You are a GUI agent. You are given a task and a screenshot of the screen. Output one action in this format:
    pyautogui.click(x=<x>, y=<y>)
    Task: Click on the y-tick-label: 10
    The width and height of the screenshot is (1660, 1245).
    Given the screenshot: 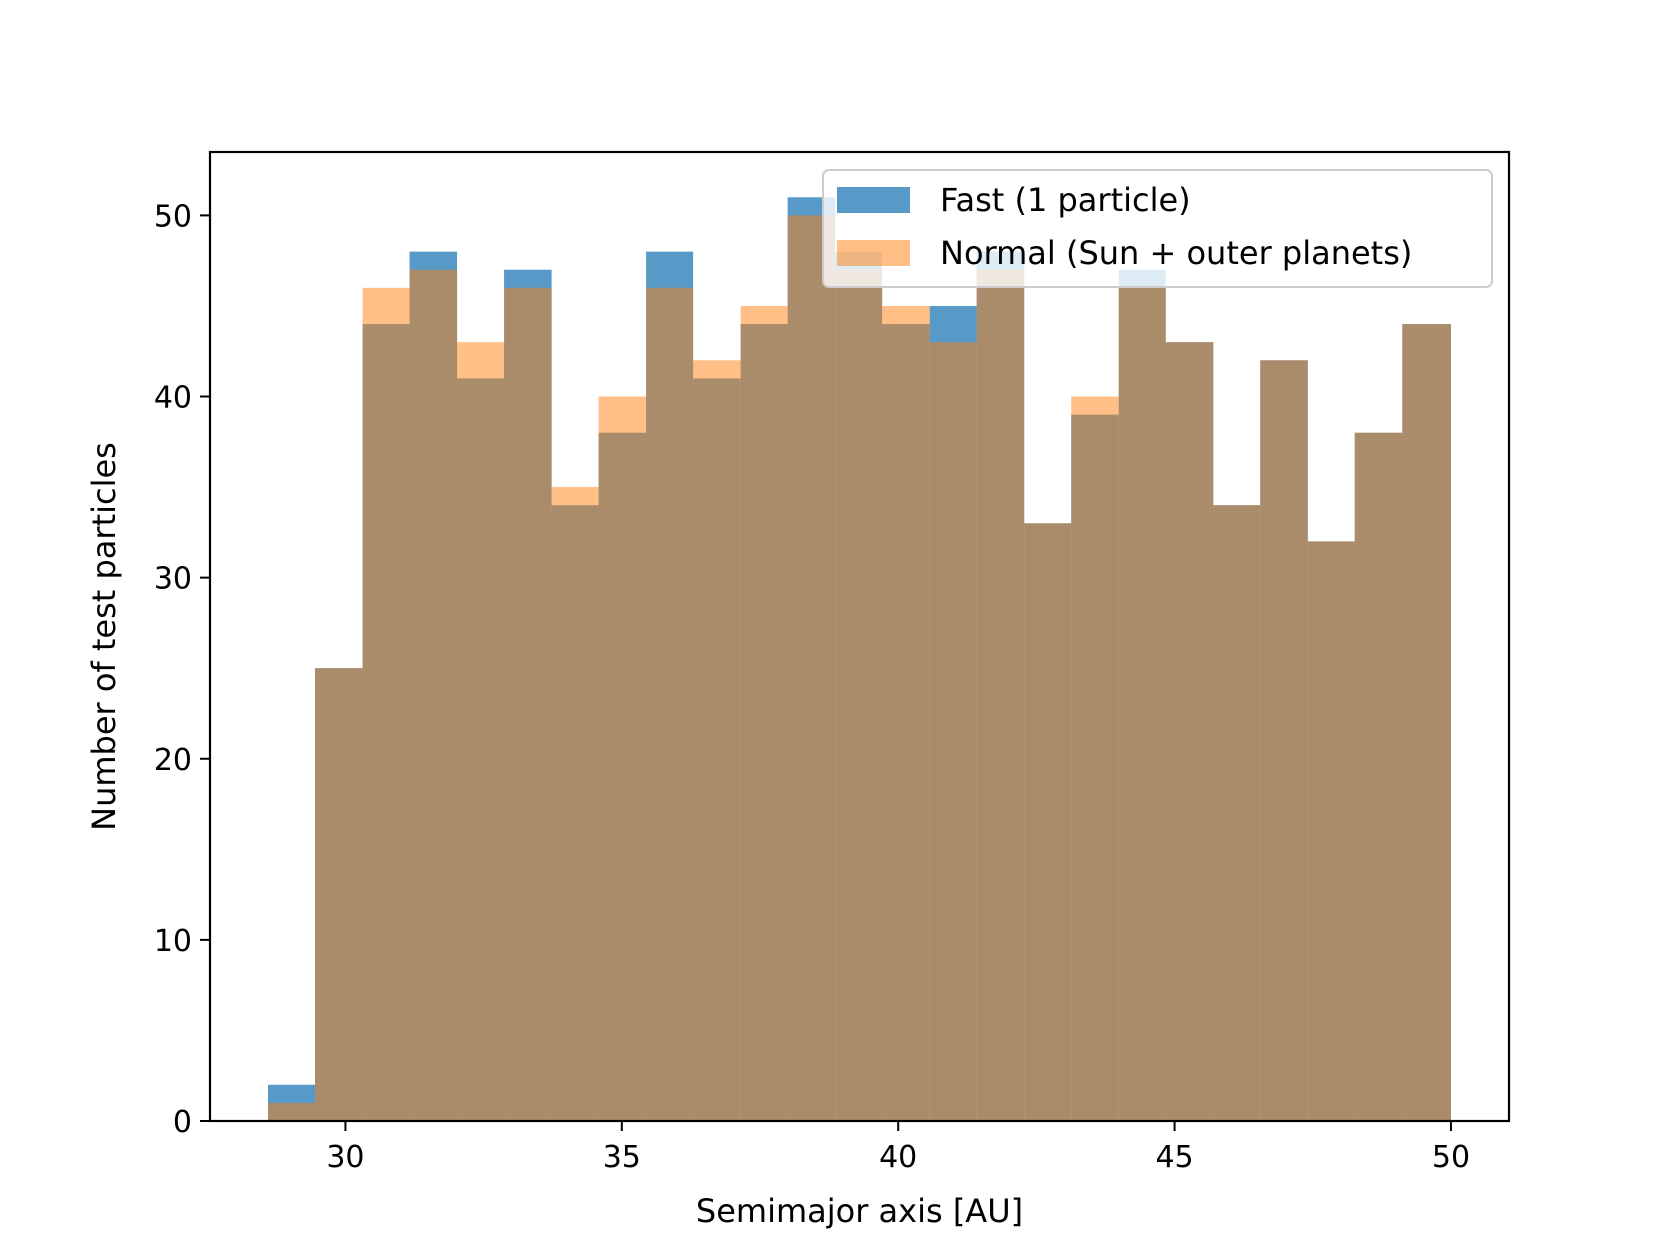 What is the action you would take?
    pyautogui.click(x=173, y=941)
    